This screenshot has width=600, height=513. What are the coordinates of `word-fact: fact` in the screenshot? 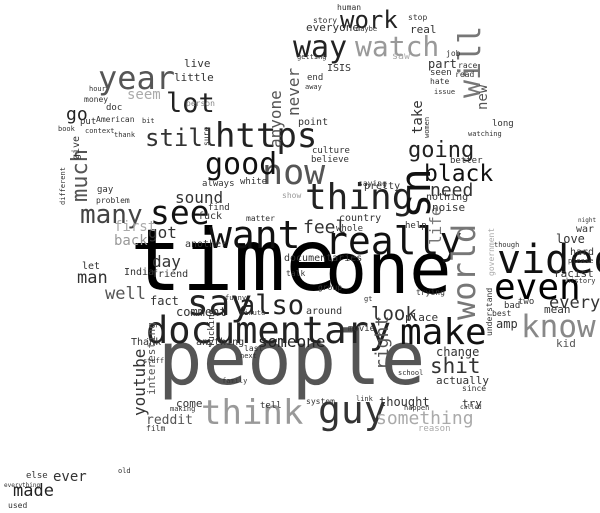 It's located at (164, 301).